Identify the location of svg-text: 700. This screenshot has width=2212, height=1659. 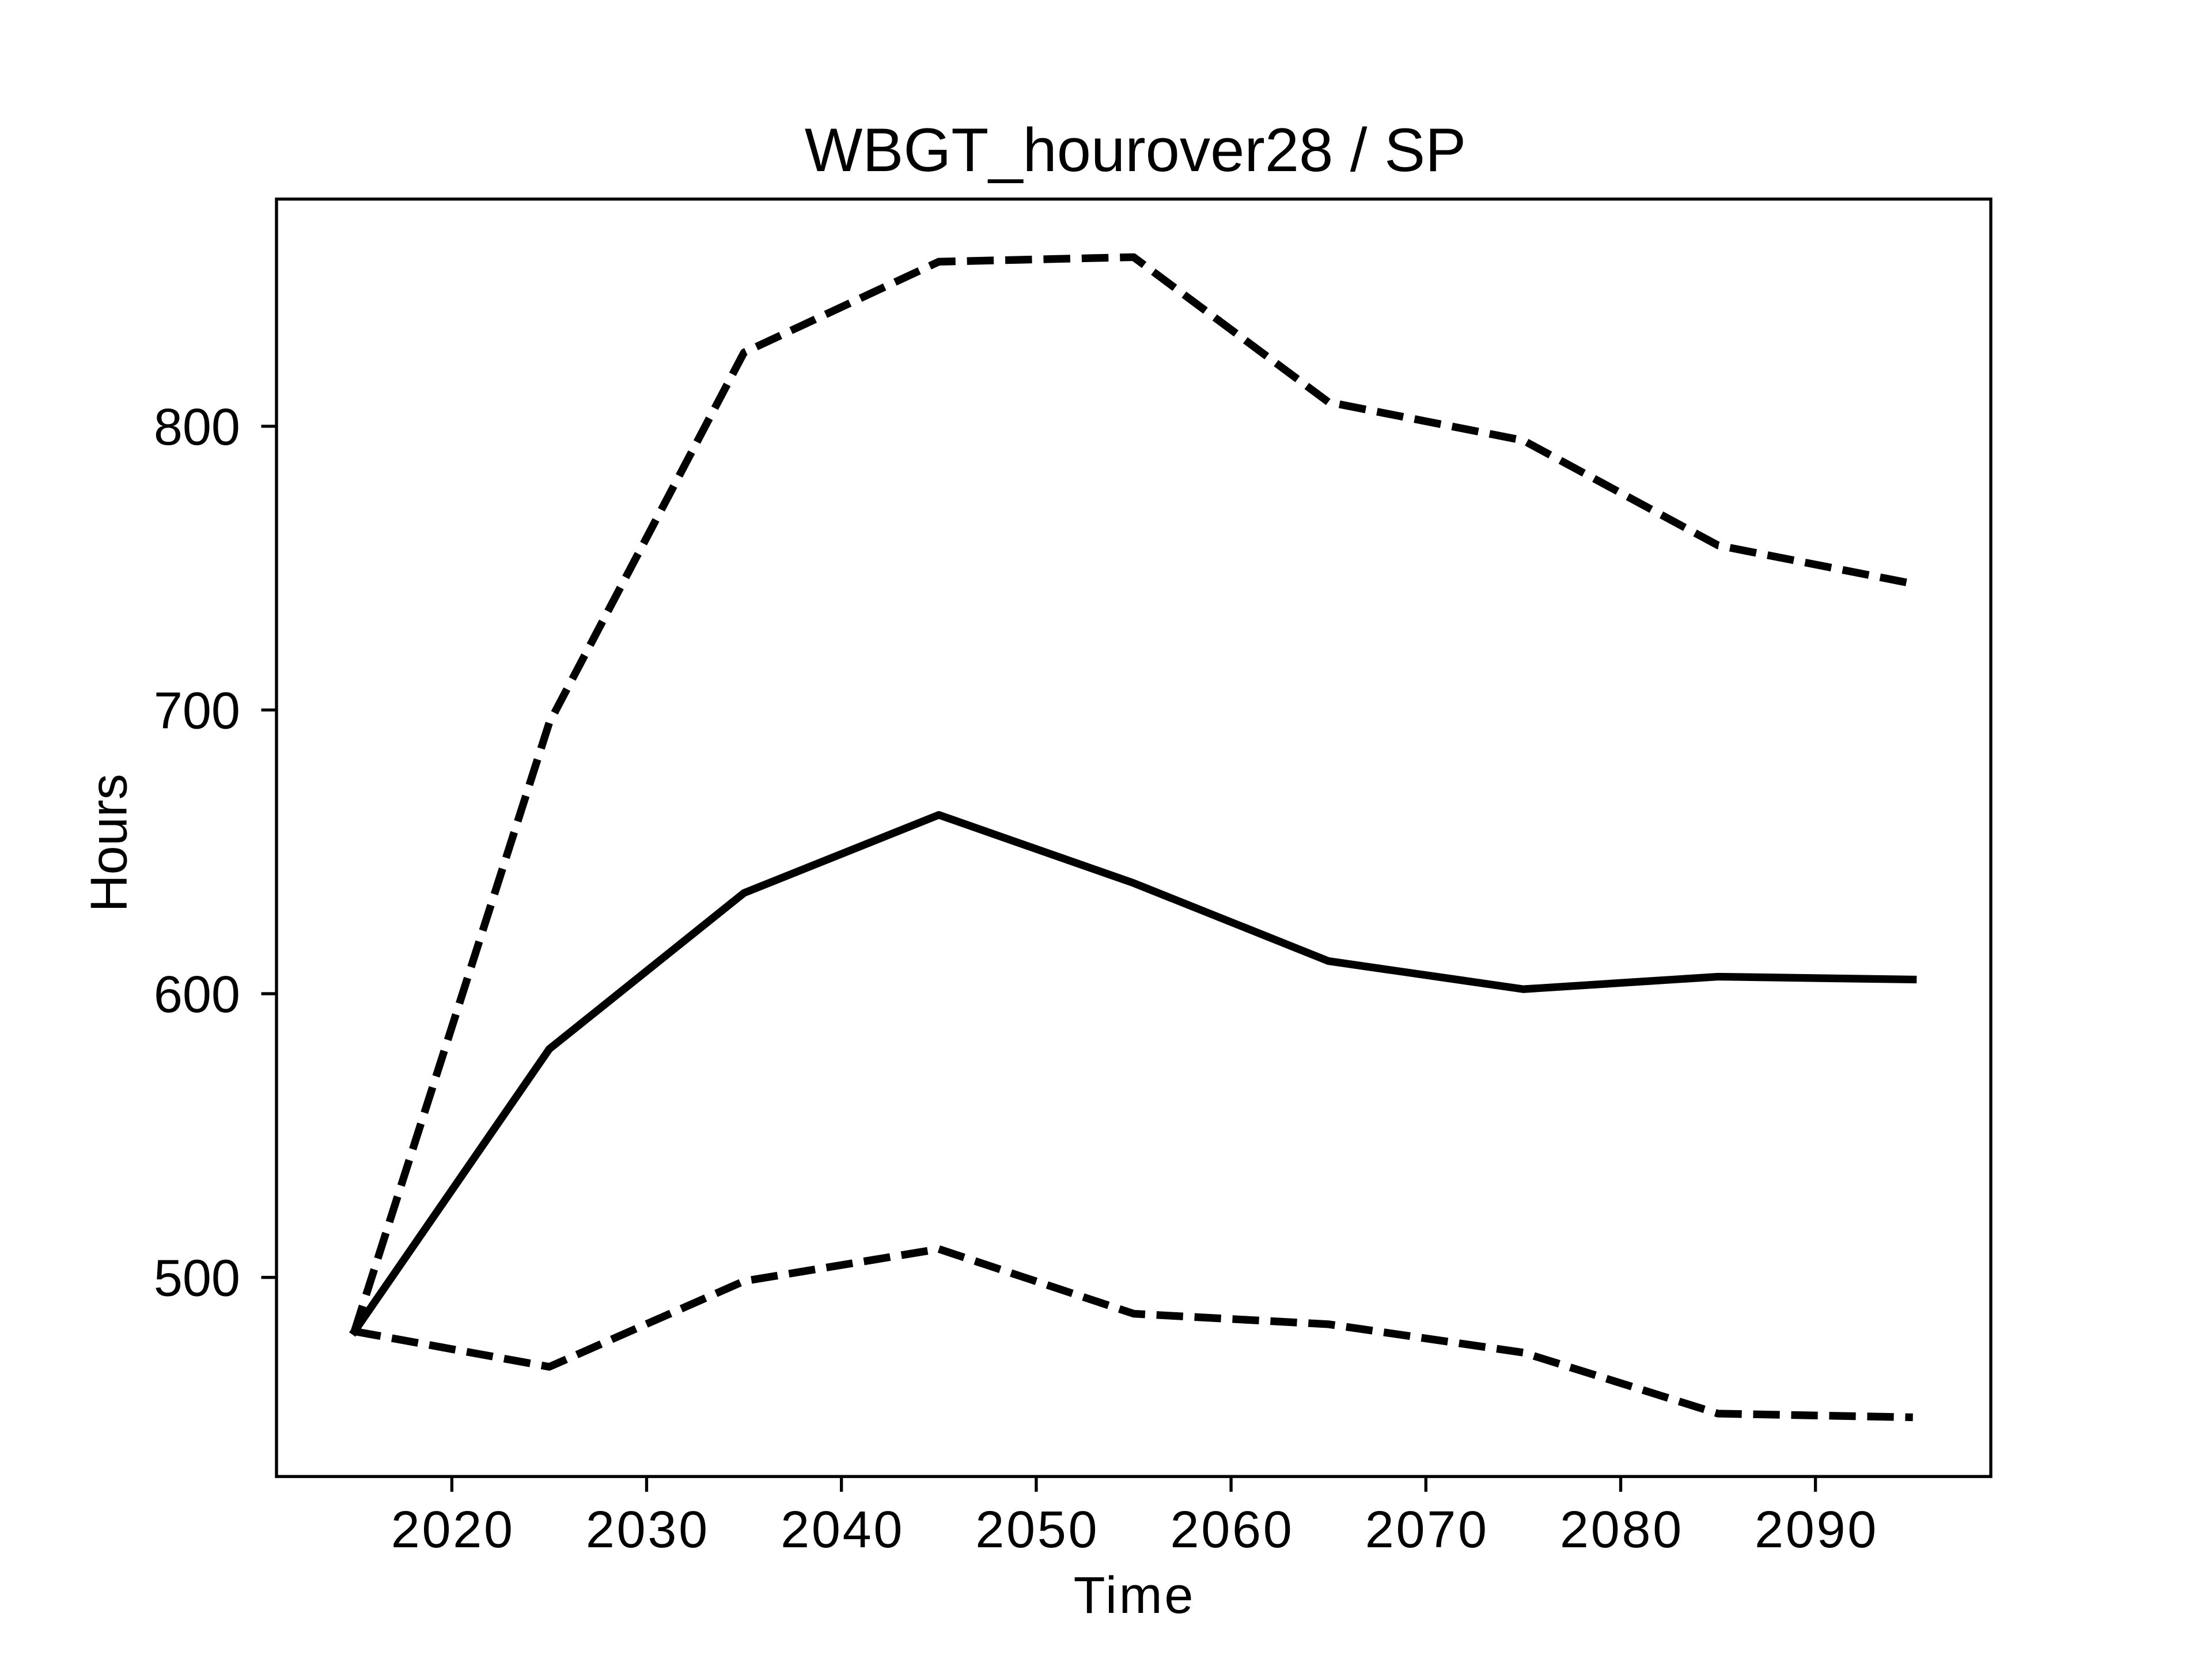
(197, 711).